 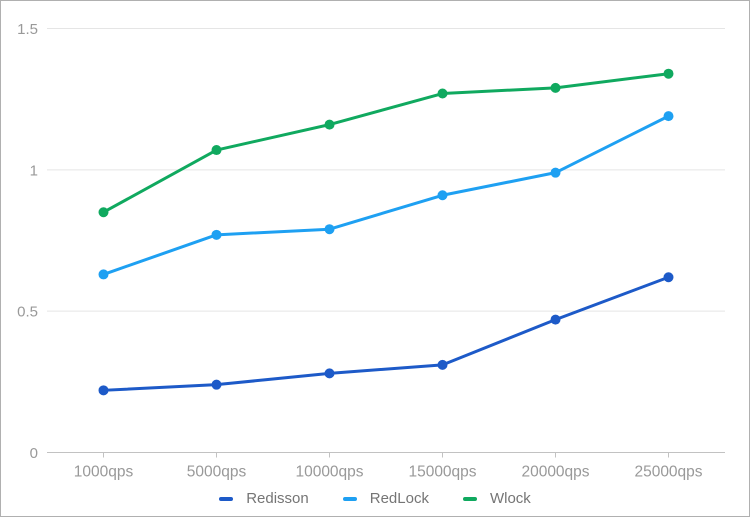 What do you see at coordinates (103, 390) in the screenshot?
I see `data-point-redisson-1000qps` at bounding box center [103, 390].